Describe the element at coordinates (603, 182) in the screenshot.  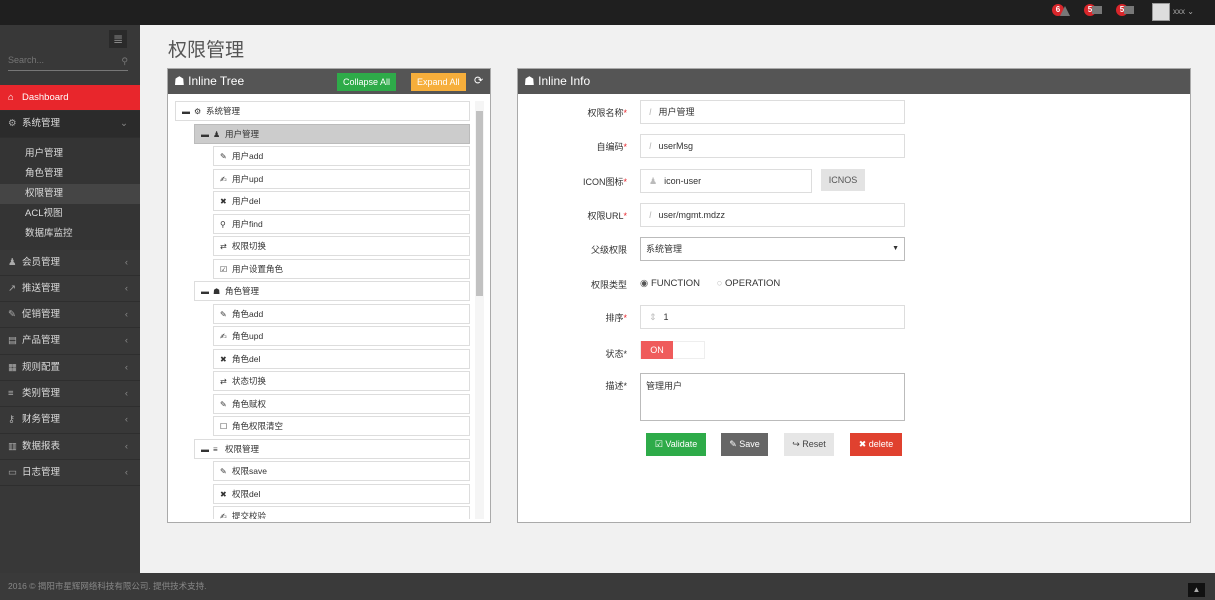
I see `icon-label: ICON图标` at that location.